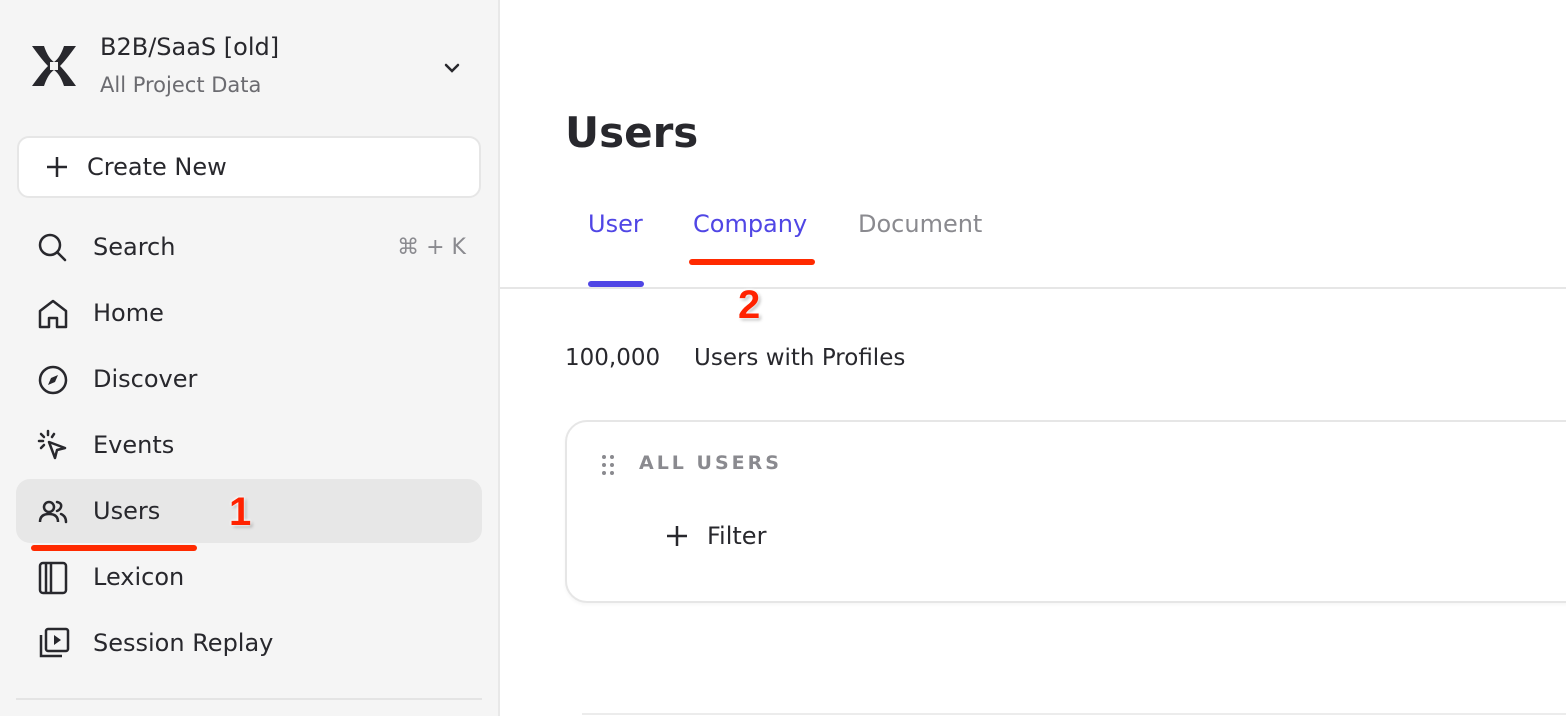 This screenshot has height=716, width=1566. What do you see at coordinates (53, 380) in the screenshot?
I see `compass-icon` at bounding box center [53, 380].